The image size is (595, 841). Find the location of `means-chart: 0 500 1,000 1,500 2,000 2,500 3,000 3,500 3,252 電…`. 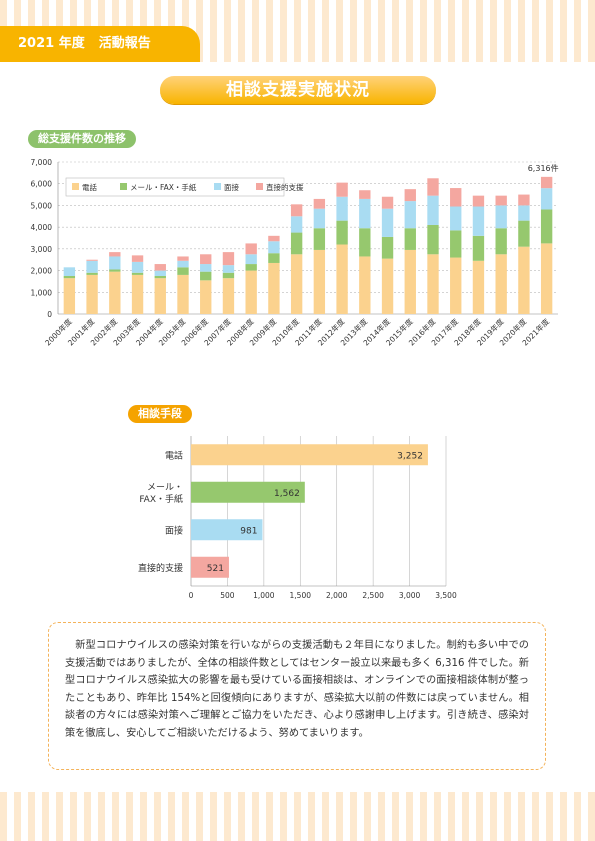

means-chart: 0 500 1,000 1,500 2,000 2,500 3,000 3,500 3,252 電… is located at coordinates (297, 518).